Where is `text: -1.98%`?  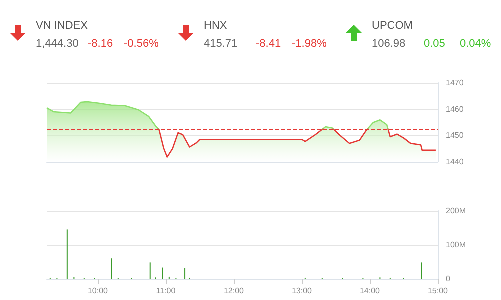
text: -1.98% is located at coordinates (309, 44).